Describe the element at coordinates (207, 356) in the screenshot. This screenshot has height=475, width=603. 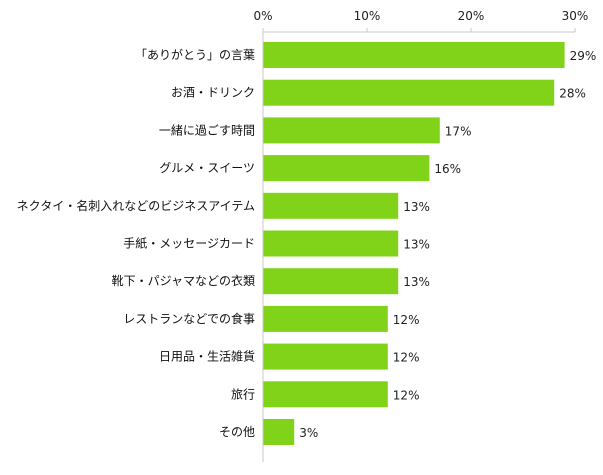
I see `category-label: 日用品・生活雑貨` at that location.